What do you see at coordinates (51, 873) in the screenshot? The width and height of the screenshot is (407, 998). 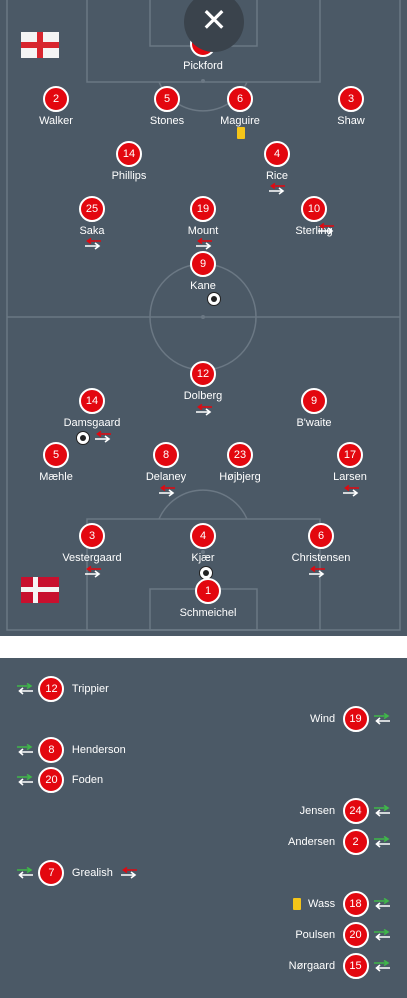 I see `shirt-number: 7` at bounding box center [51, 873].